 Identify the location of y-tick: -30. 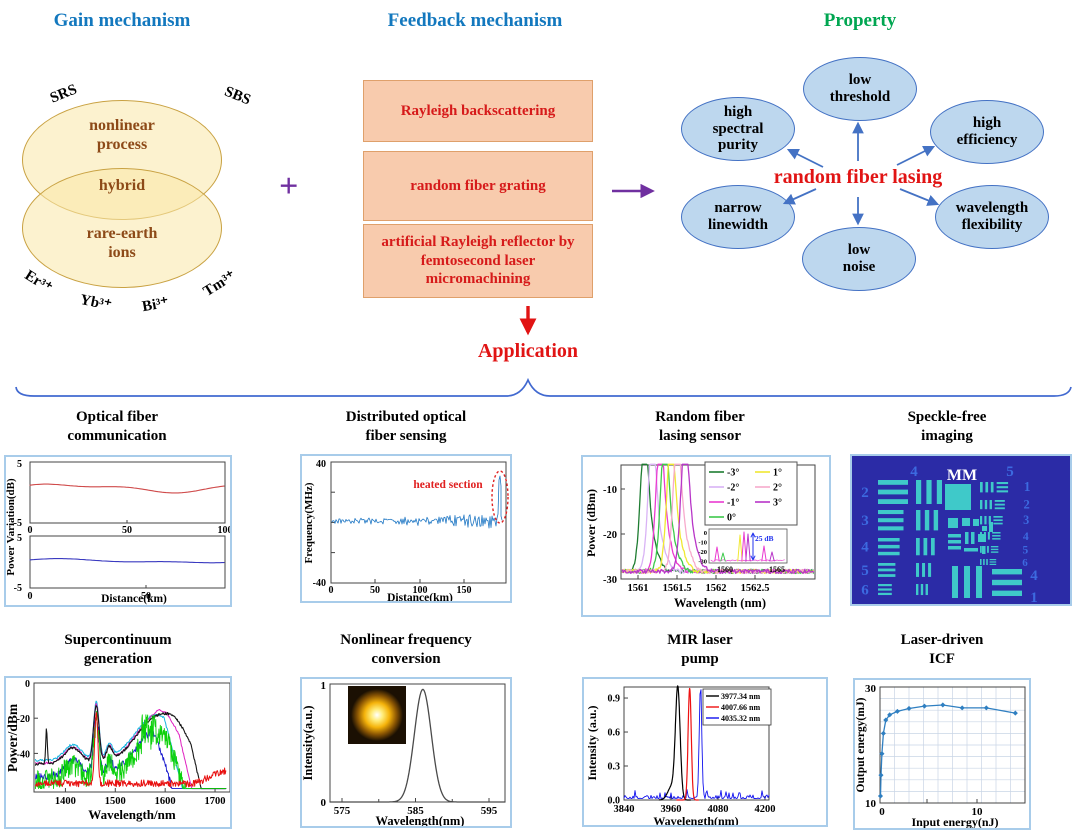
(610, 580).